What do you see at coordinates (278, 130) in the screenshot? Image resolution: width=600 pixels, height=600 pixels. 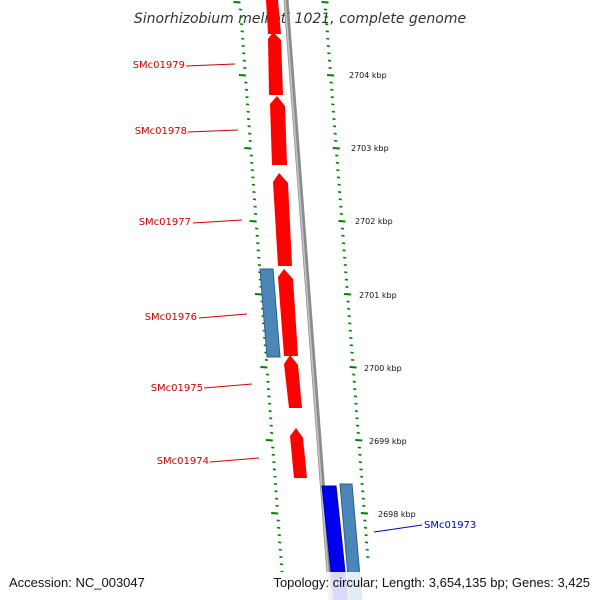 I see `gene-arrow-smc01978` at bounding box center [278, 130].